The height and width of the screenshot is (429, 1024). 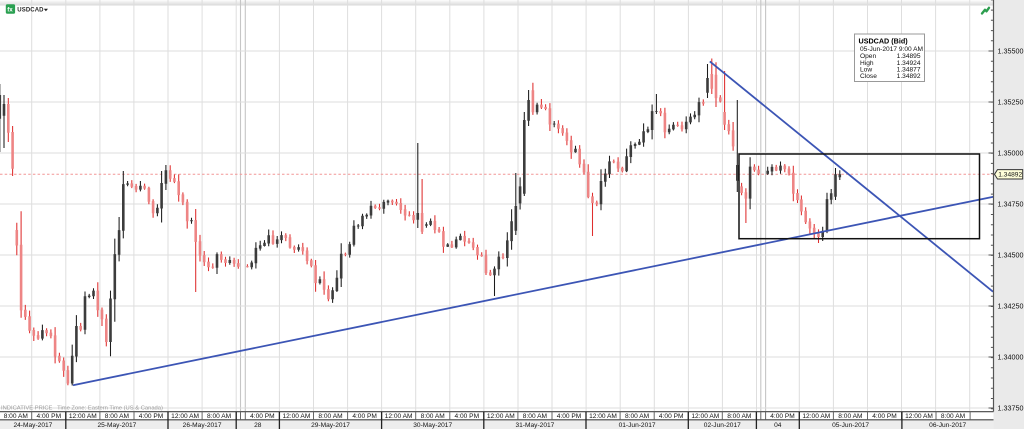 What do you see at coordinates (947, 425) in the screenshot?
I see `svg-text: 06-Jun-2017` at bounding box center [947, 425].